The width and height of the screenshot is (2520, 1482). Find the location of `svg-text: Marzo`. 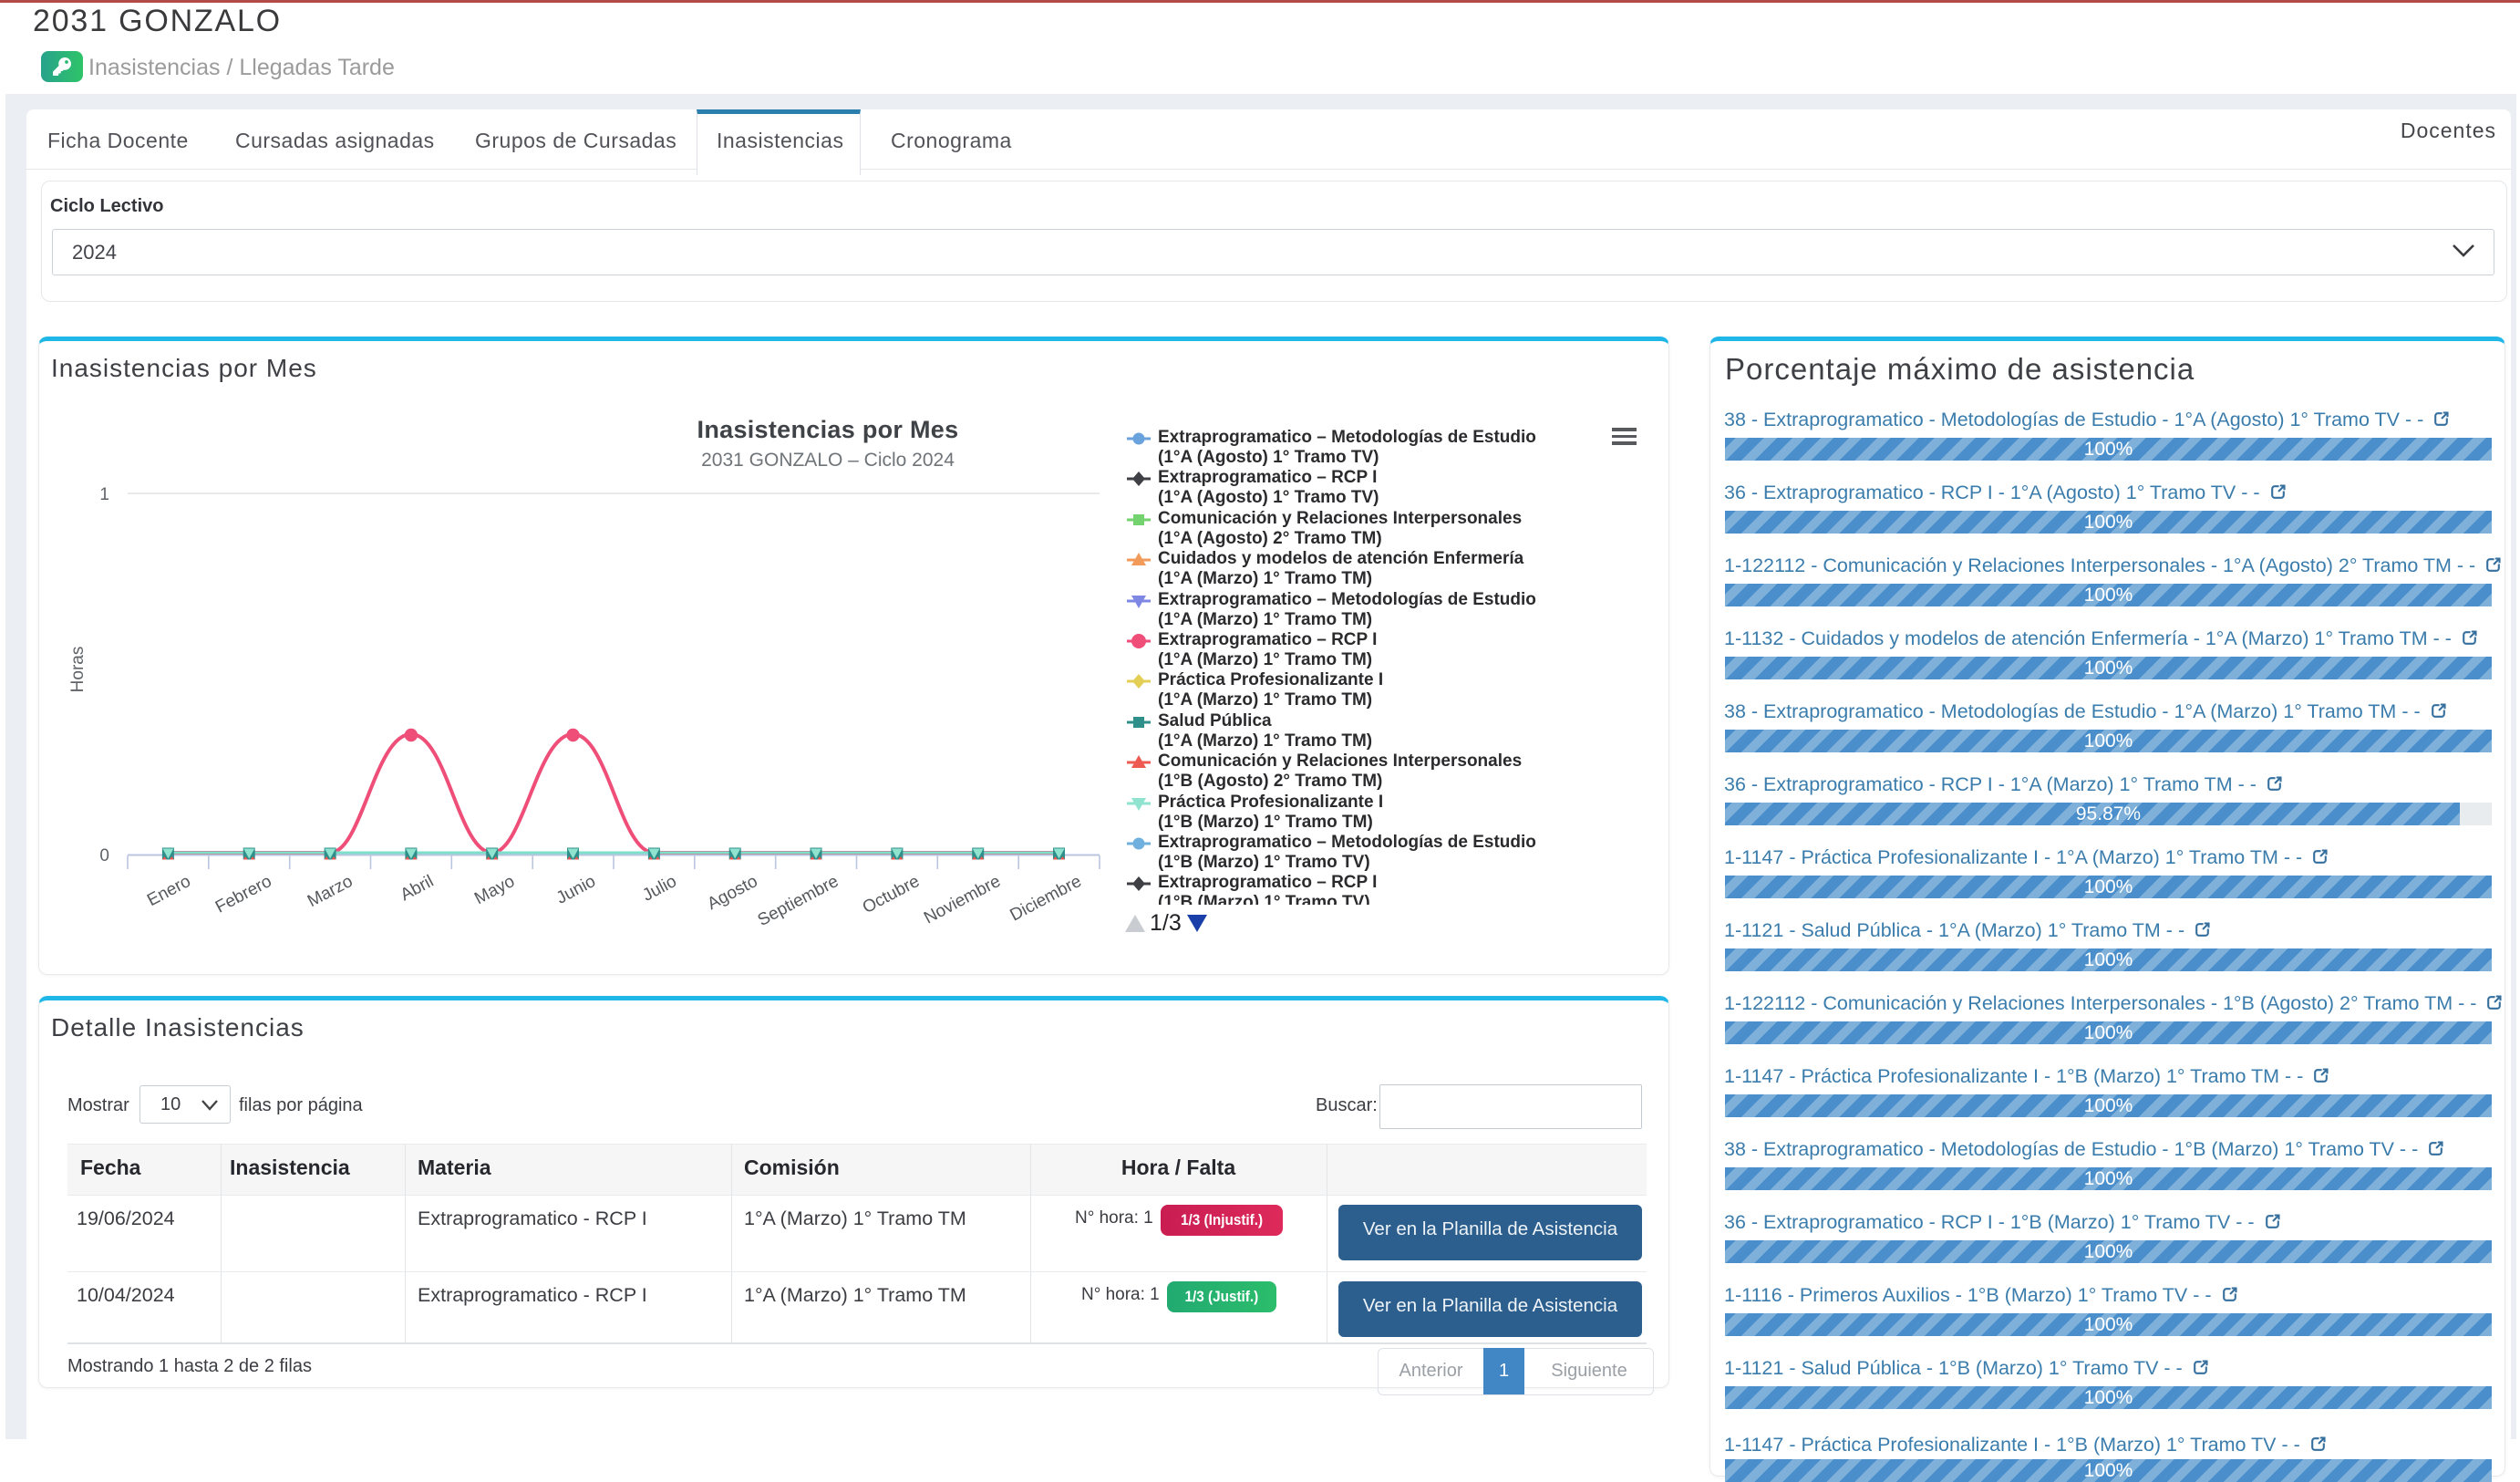

svg-text: Marzo is located at coordinates (330, 891).